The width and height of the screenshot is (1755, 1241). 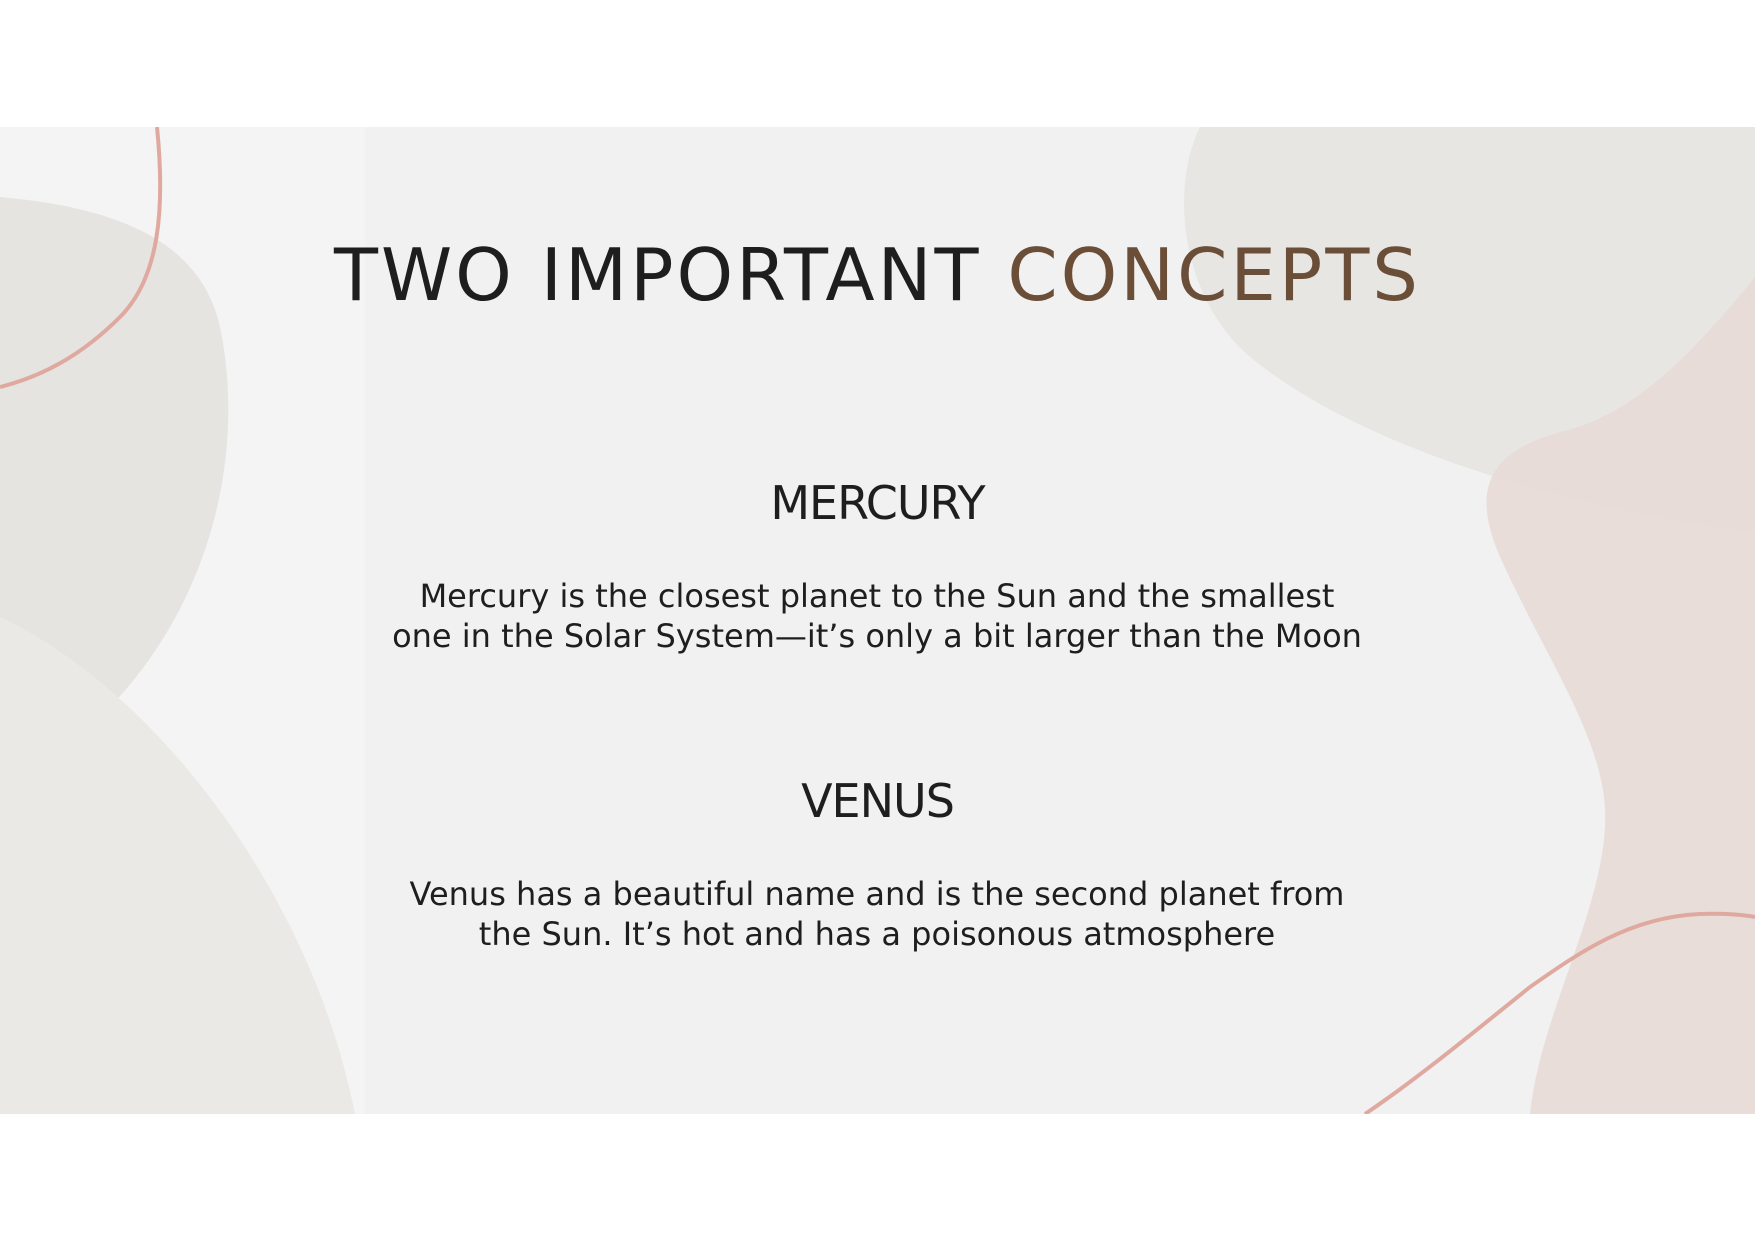 What do you see at coordinates (81, 258) in the screenshot?
I see `curve-line-top-left` at bounding box center [81, 258].